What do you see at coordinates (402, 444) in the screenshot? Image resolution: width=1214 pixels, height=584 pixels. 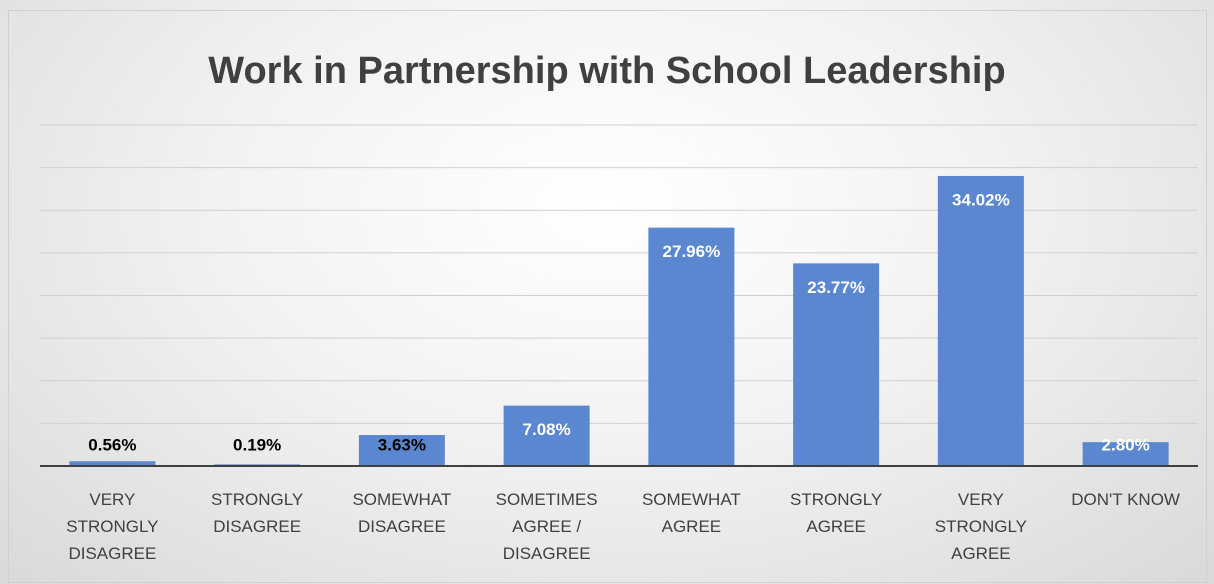 I see `data-label: 3.63%` at bounding box center [402, 444].